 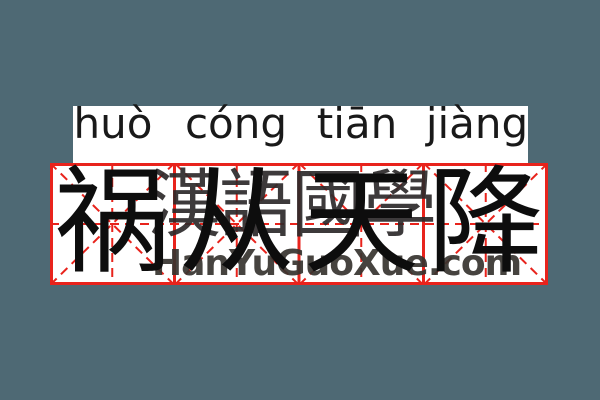 What do you see at coordinates (485, 224) in the screenshot?
I see `idiom-character-4: 降` at bounding box center [485, 224].